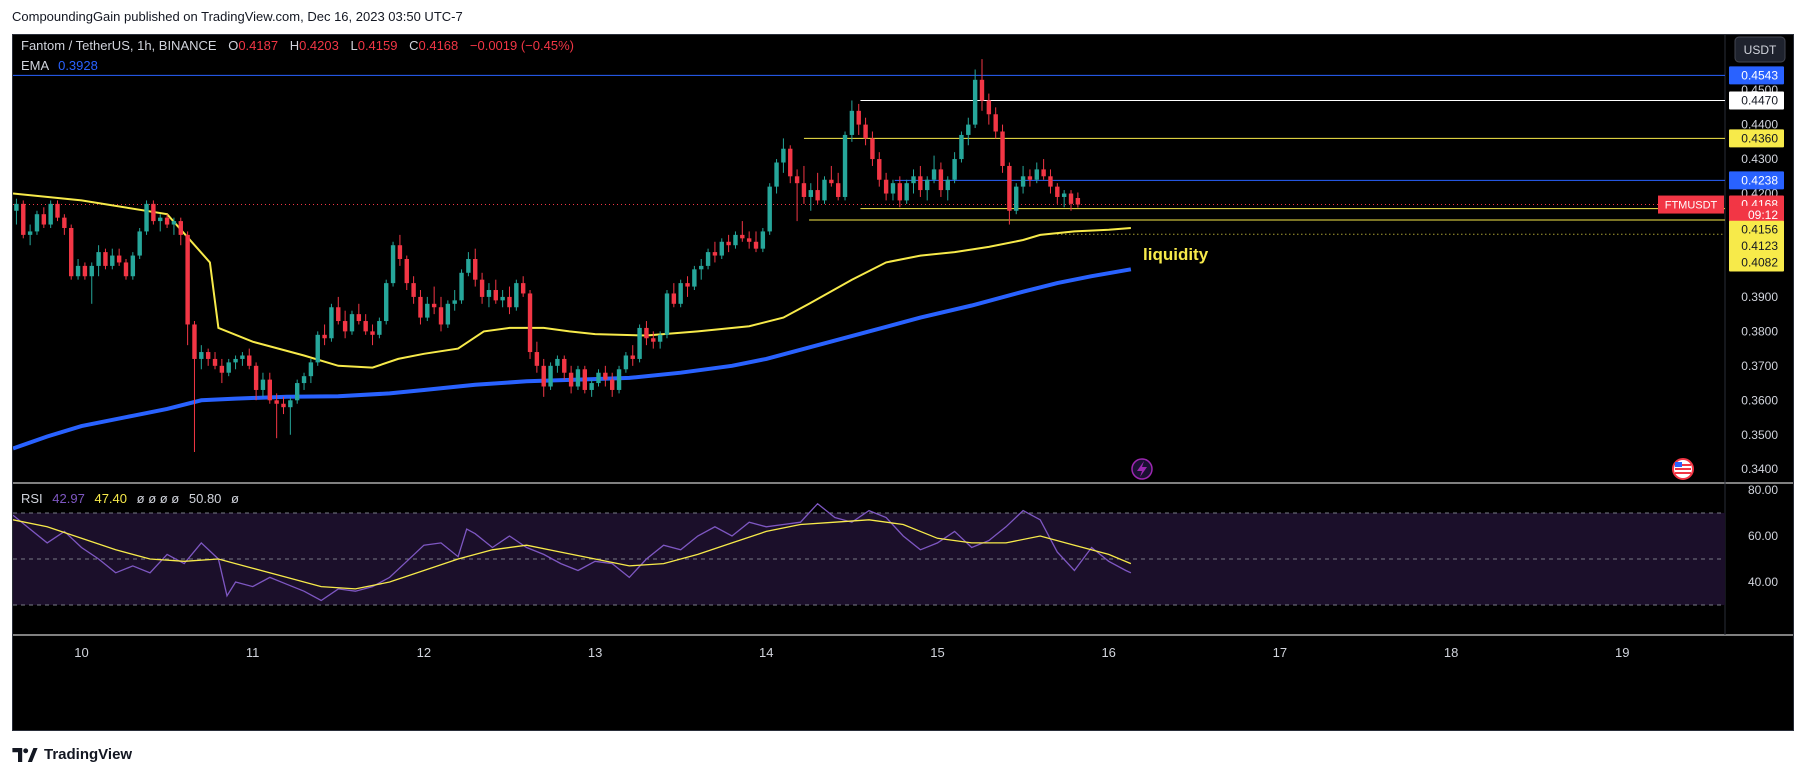  Describe the element at coordinates (1176, 254) in the screenshot. I see `liquidity-annotation: liquidity` at that location.